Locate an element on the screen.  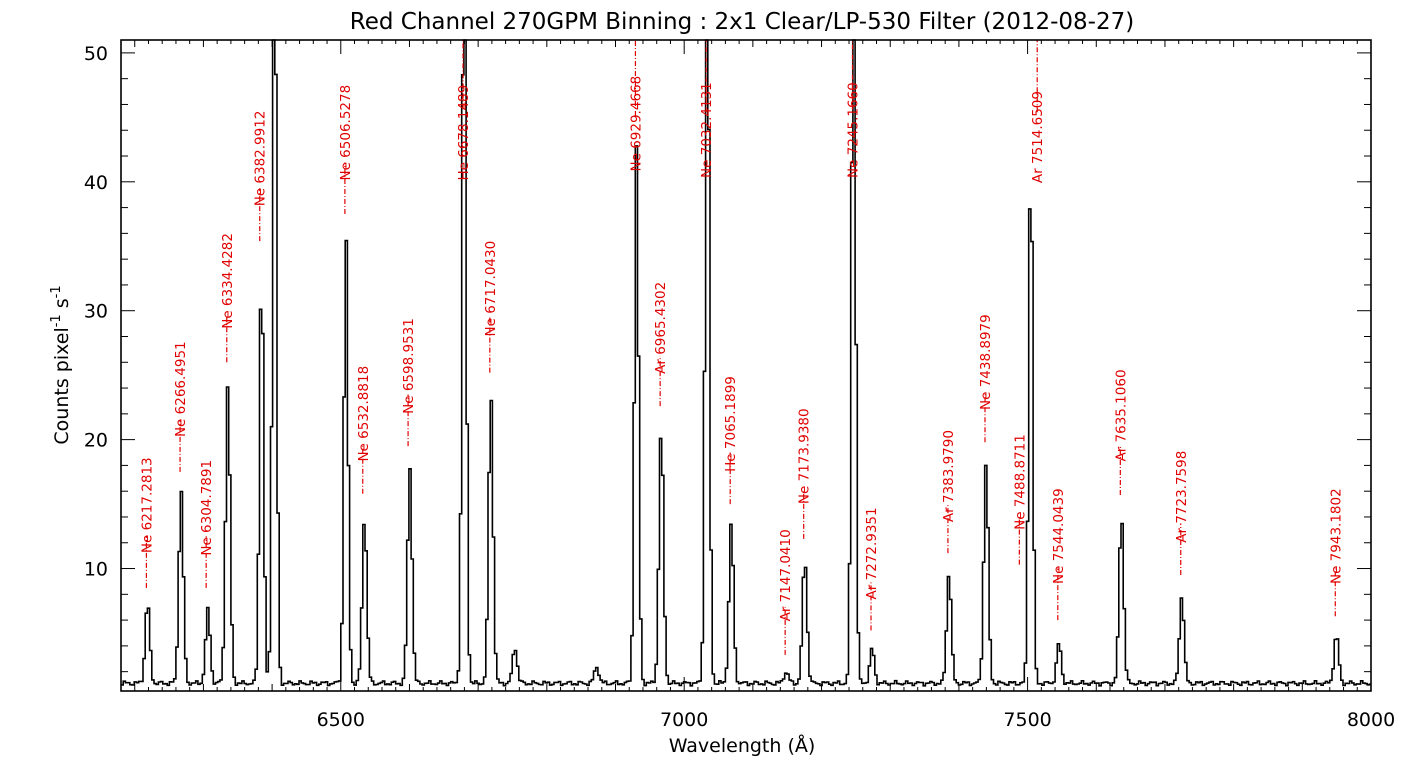
line-id-label: Ne 6598.9531 is located at coordinates (409, 366).